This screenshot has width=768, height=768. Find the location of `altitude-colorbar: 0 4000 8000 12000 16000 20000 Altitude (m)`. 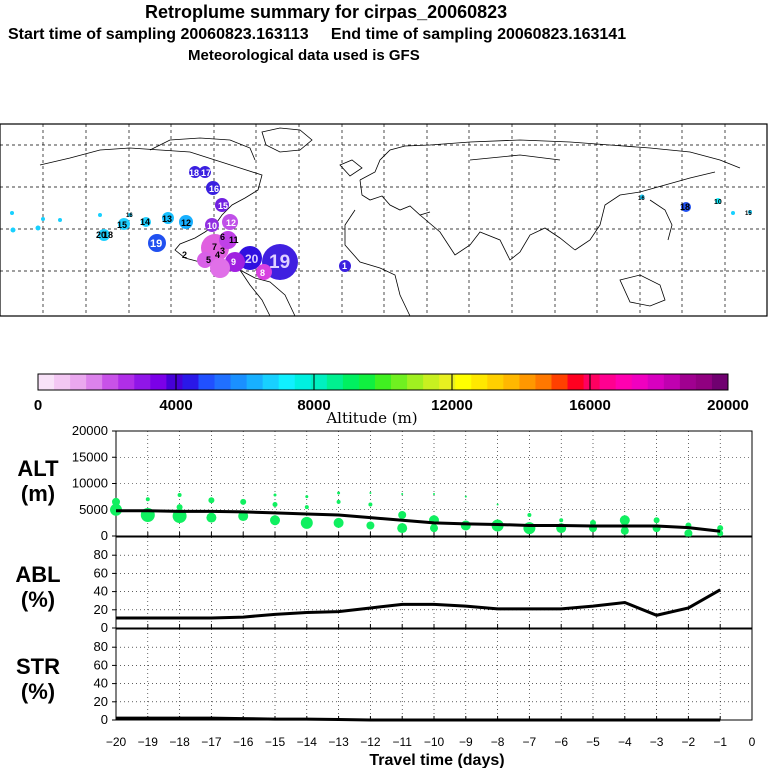

altitude-colorbar: 0 4000 8000 12000 16000 20000 Altitude (m) is located at coordinates (391, 400).